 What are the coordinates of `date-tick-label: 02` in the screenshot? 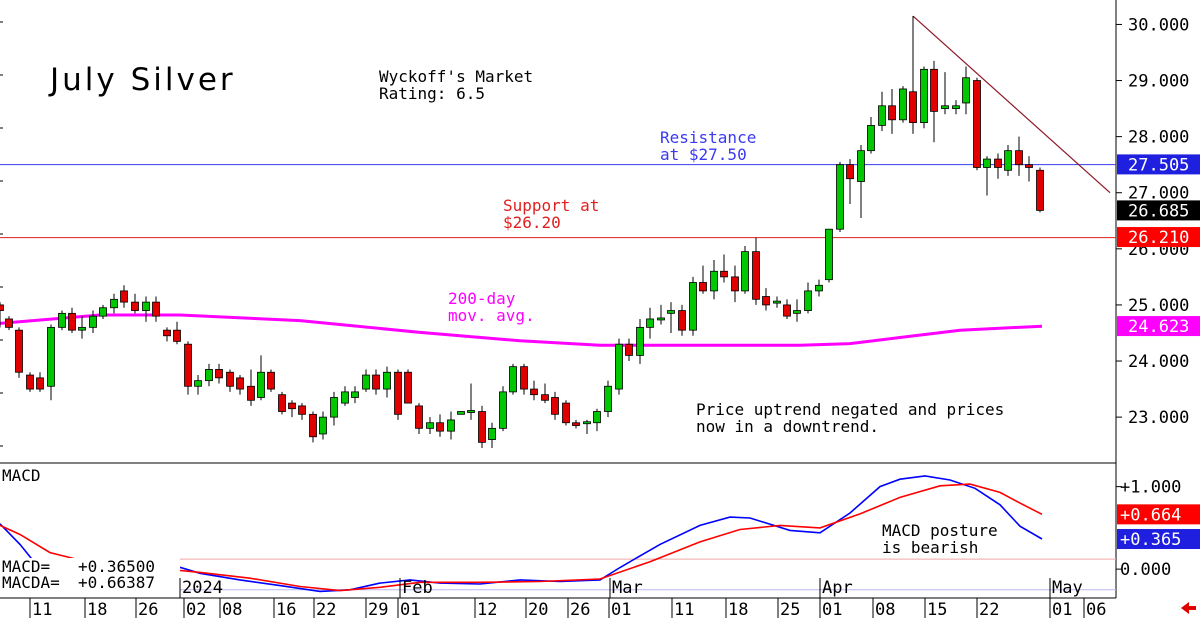 It's located at (196, 609).